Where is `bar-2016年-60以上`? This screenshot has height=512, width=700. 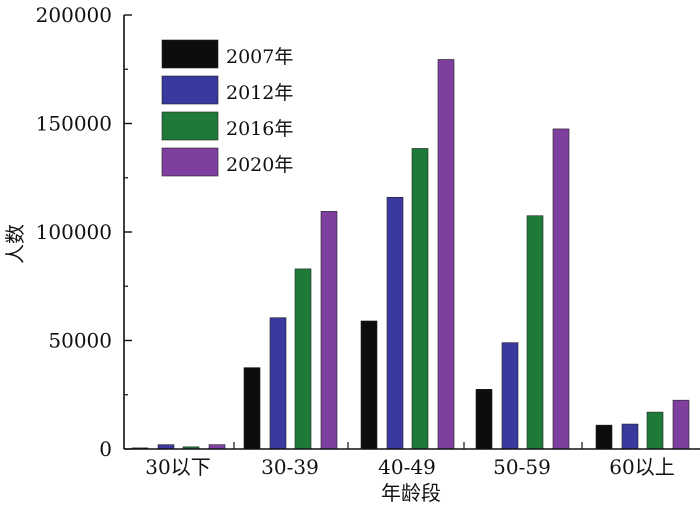 bar-2016年-60以上 is located at coordinates (655, 430).